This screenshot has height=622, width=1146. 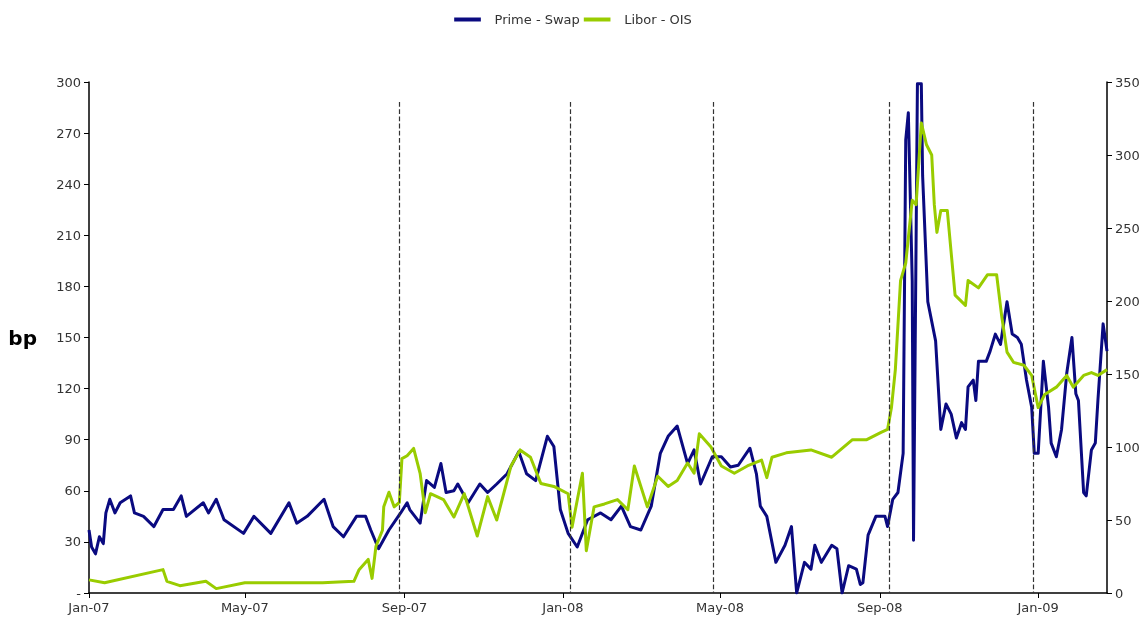 What do you see at coordinates (1037, 607) in the screenshot?
I see `x-tick-label: Jan-09` at bounding box center [1037, 607].